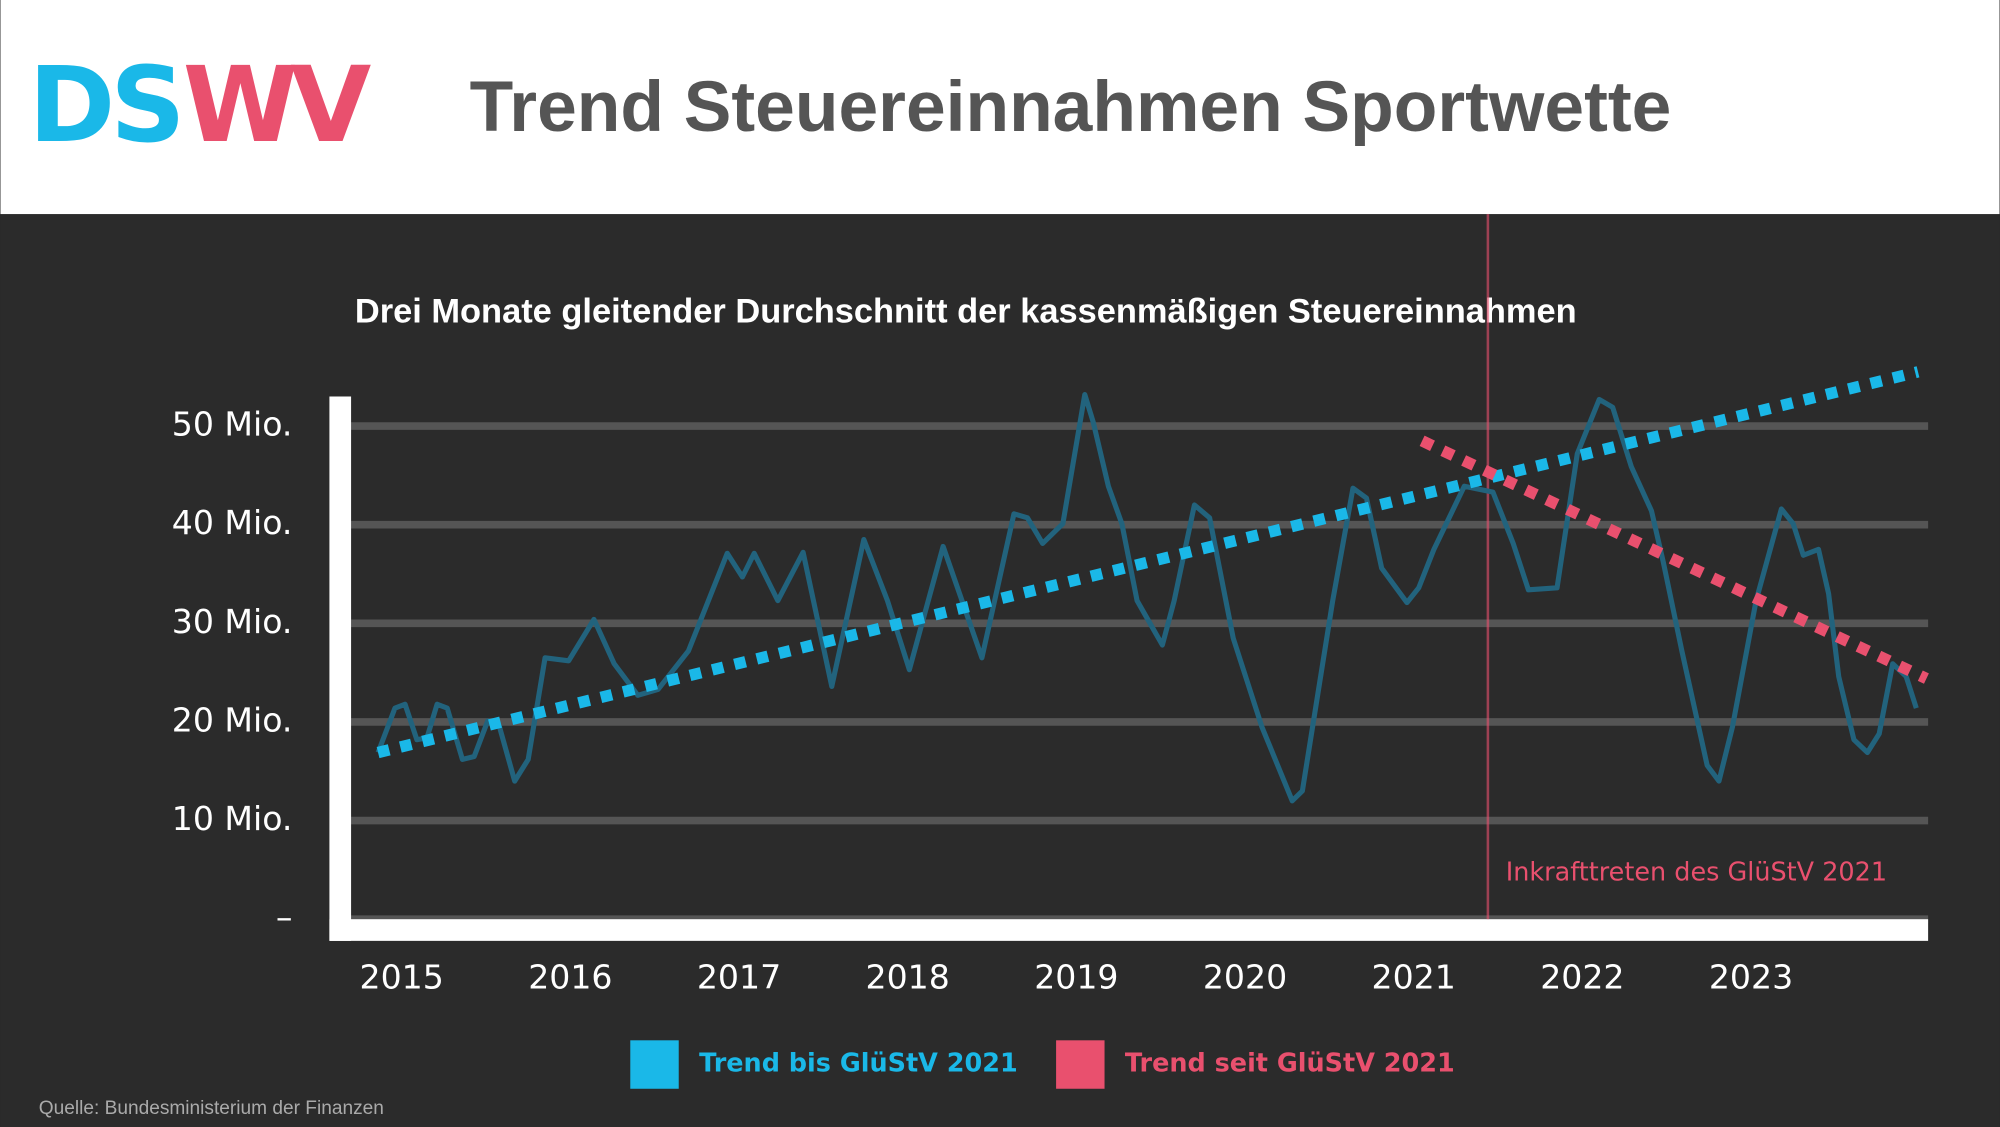 The image size is (2000, 1127). What do you see at coordinates (232, 522) in the screenshot?
I see `y-tick-label: 40 Mio.` at bounding box center [232, 522].